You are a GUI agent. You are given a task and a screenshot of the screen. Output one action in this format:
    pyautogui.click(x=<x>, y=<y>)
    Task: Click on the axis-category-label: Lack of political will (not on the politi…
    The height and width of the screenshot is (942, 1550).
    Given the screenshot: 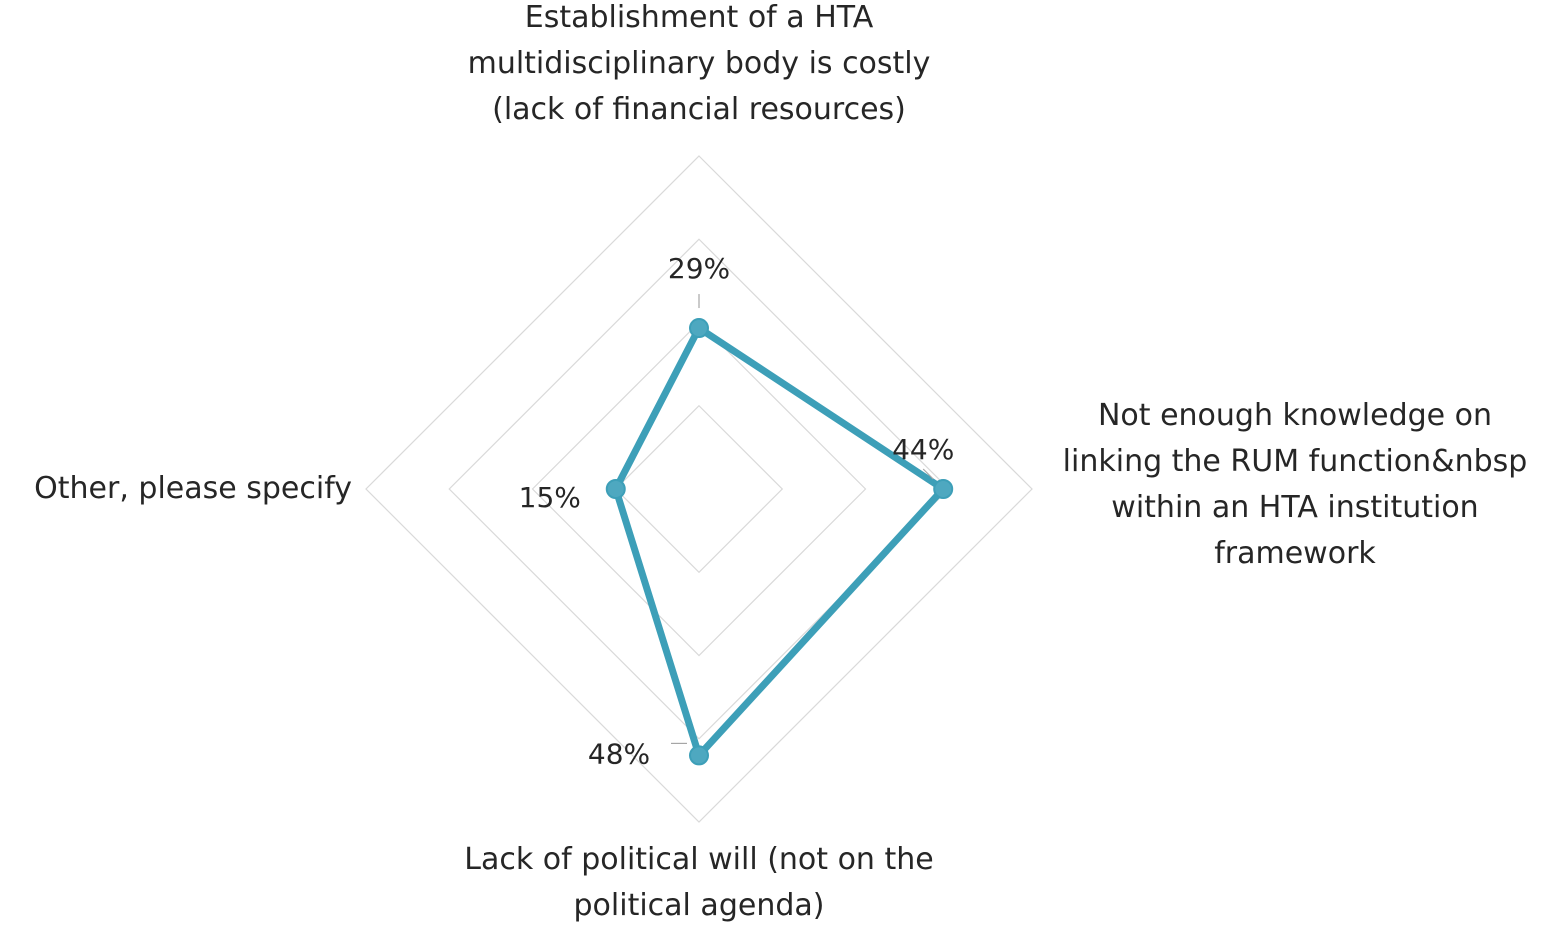 What is the action you would take?
    pyautogui.click(x=698, y=882)
    